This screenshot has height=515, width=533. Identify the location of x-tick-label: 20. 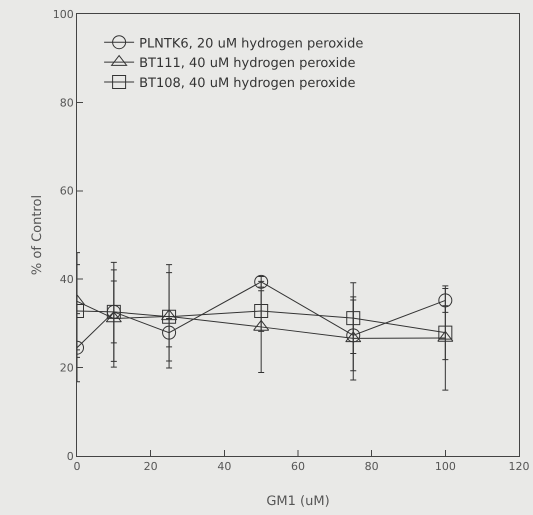
(151, 467).